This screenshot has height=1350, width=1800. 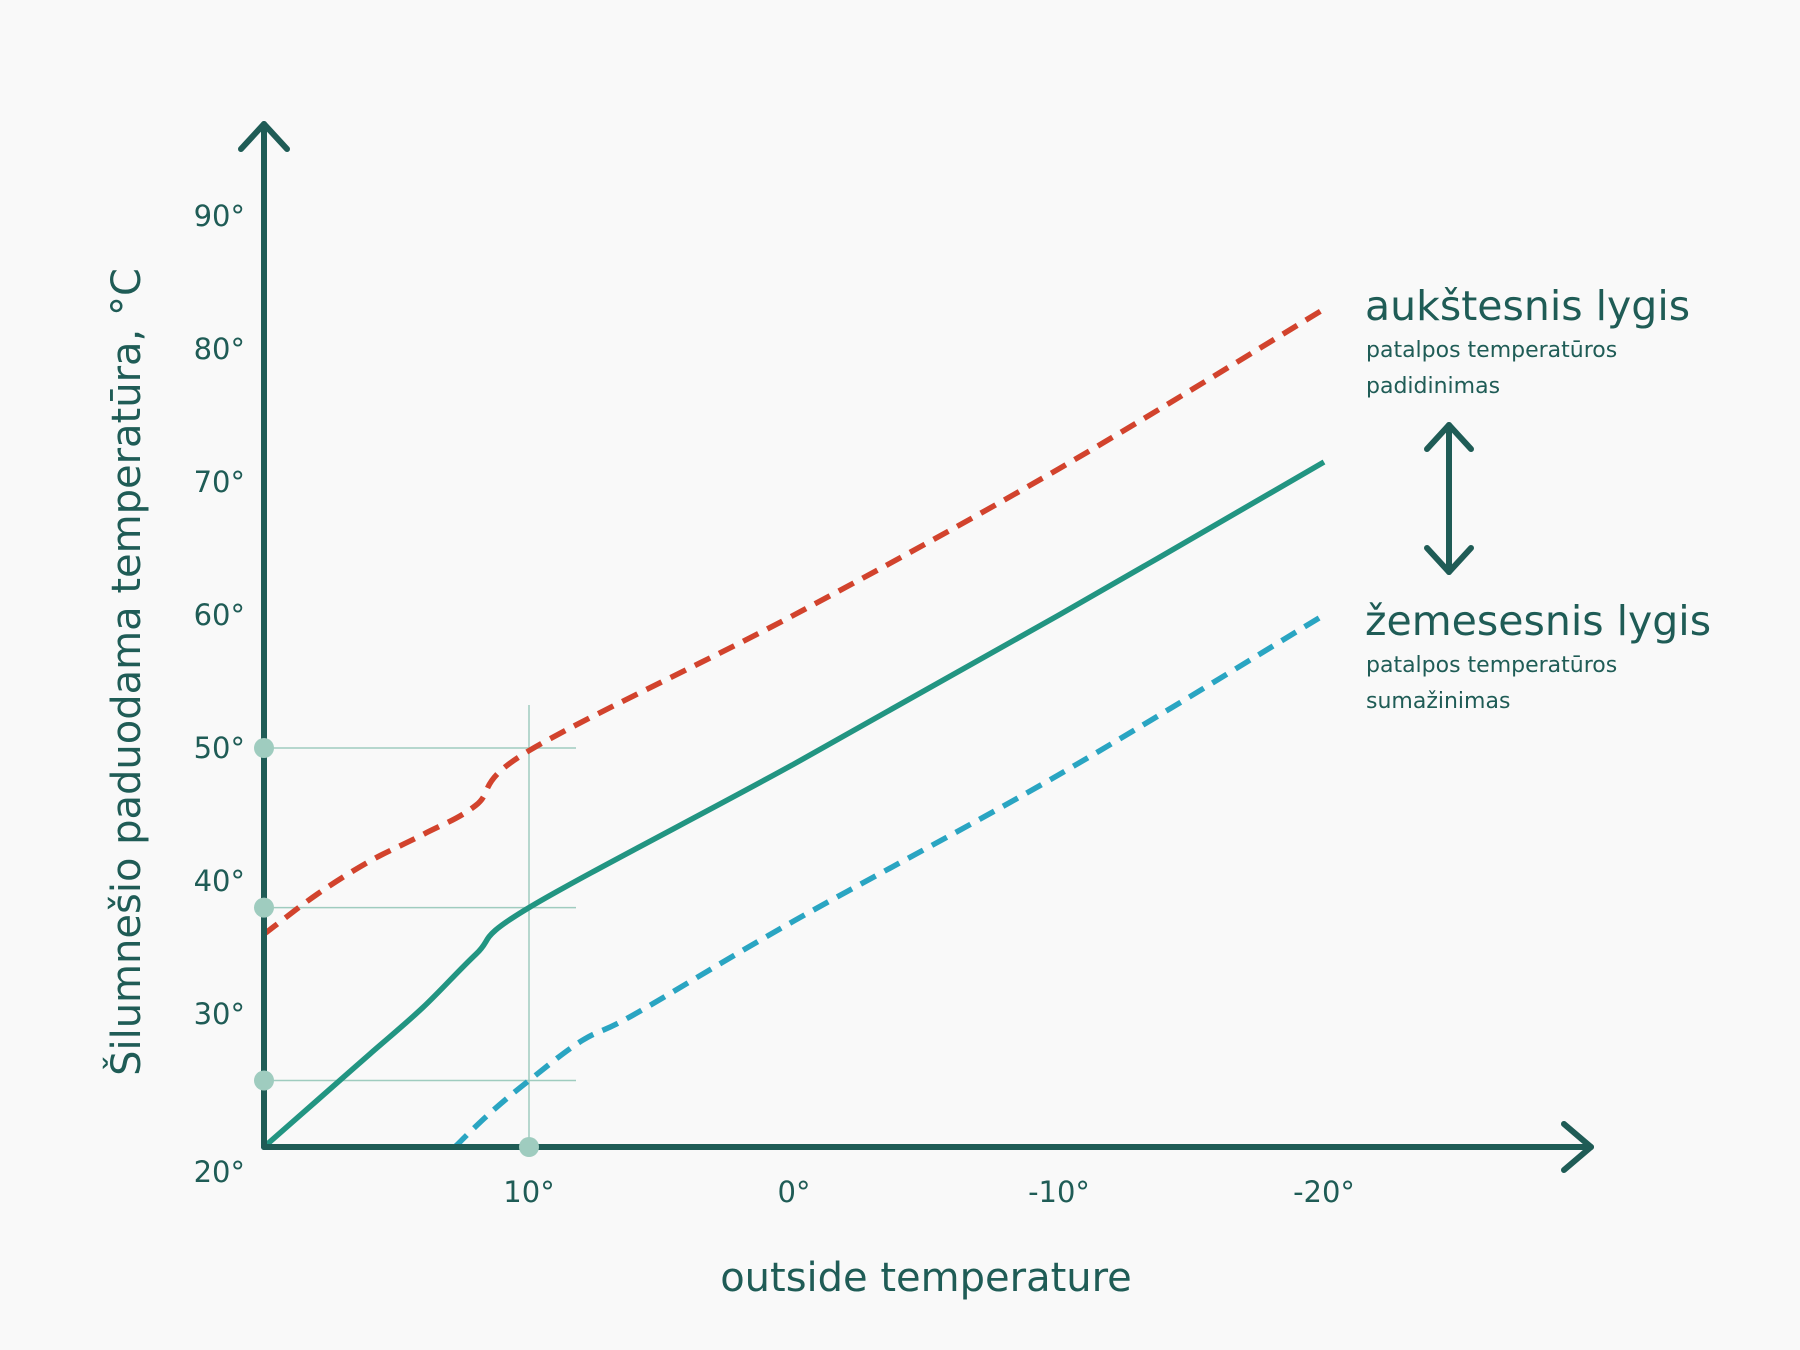 I want to click on reference-lines, so click(x=420, y=926).